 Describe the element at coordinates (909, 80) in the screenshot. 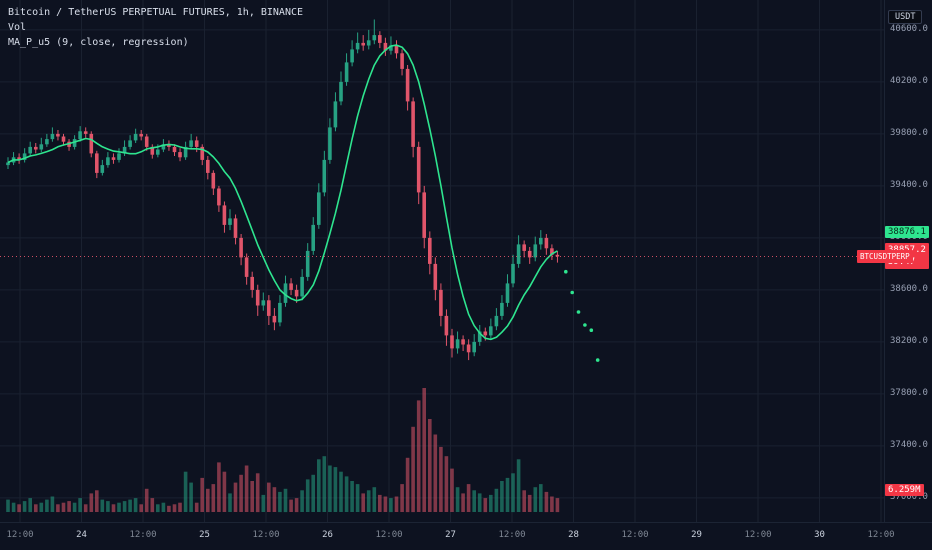

I see `price-axis-label: 40200.0` at that location.